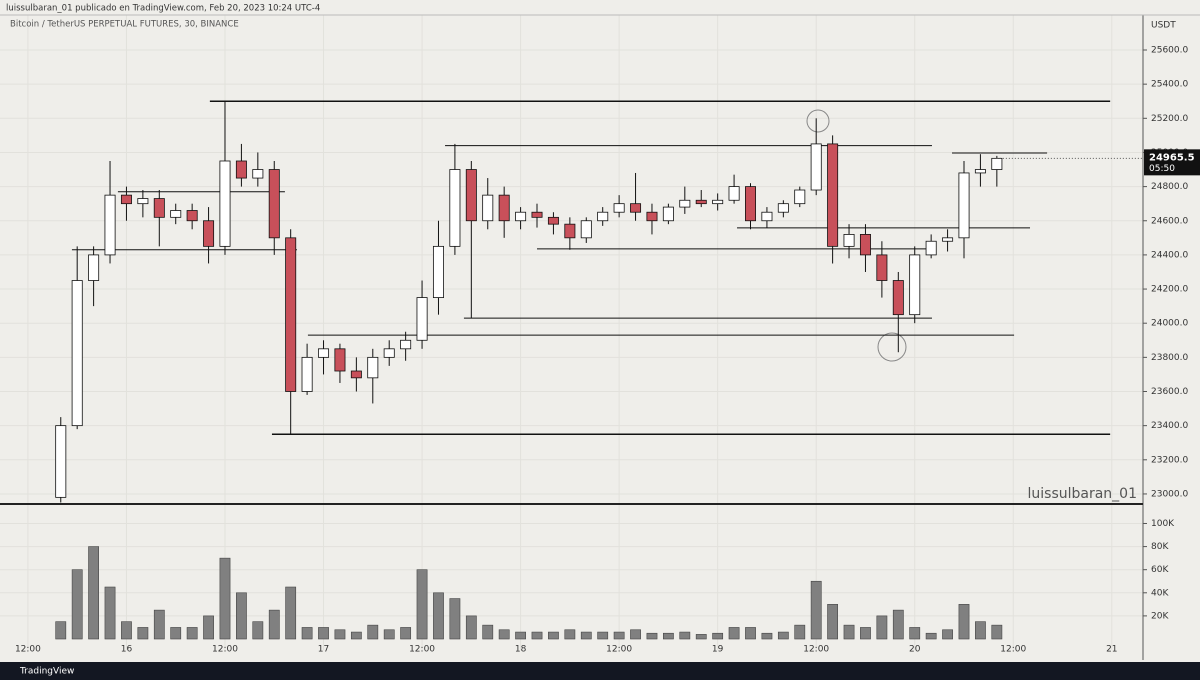 This screenshot has height=680, width=1200. What do you see at coordinates (1160, 616) in the screenshot?
I see `y-tick-label: 20K` at bounding box center [1160, 616].